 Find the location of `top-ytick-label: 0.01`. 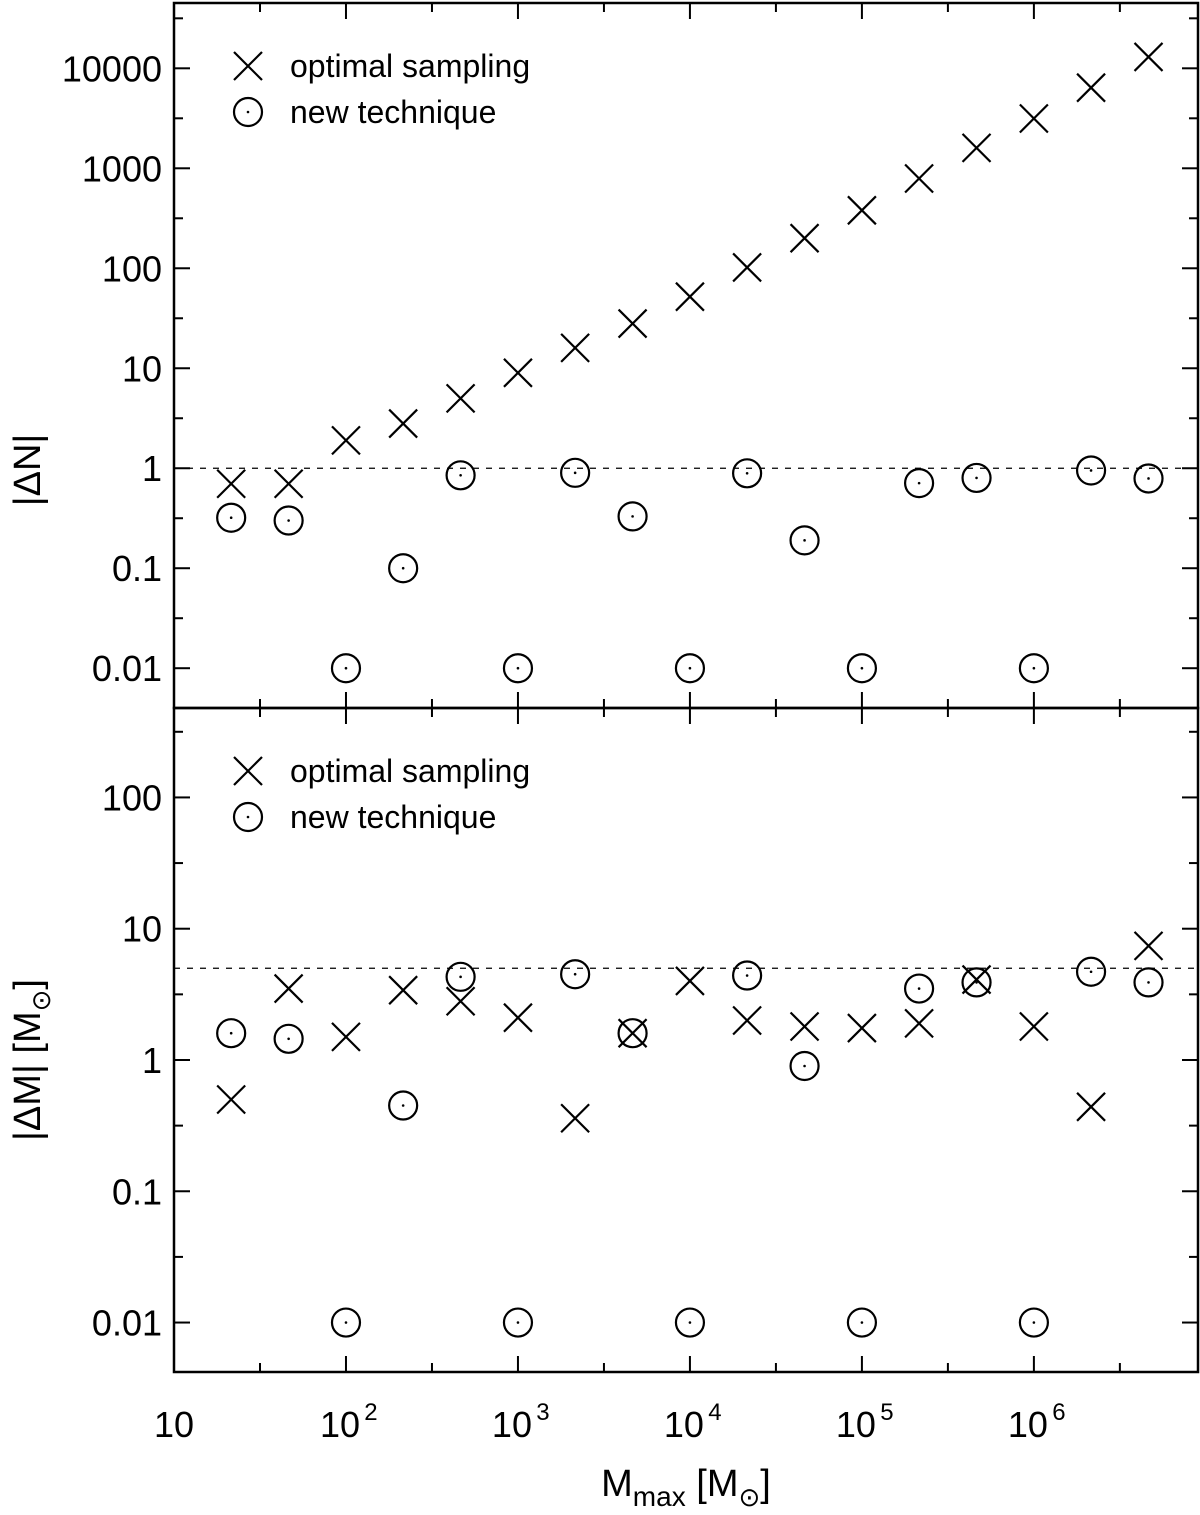

top-ytick-label: 0.01 is located at coordinates (127, 668).